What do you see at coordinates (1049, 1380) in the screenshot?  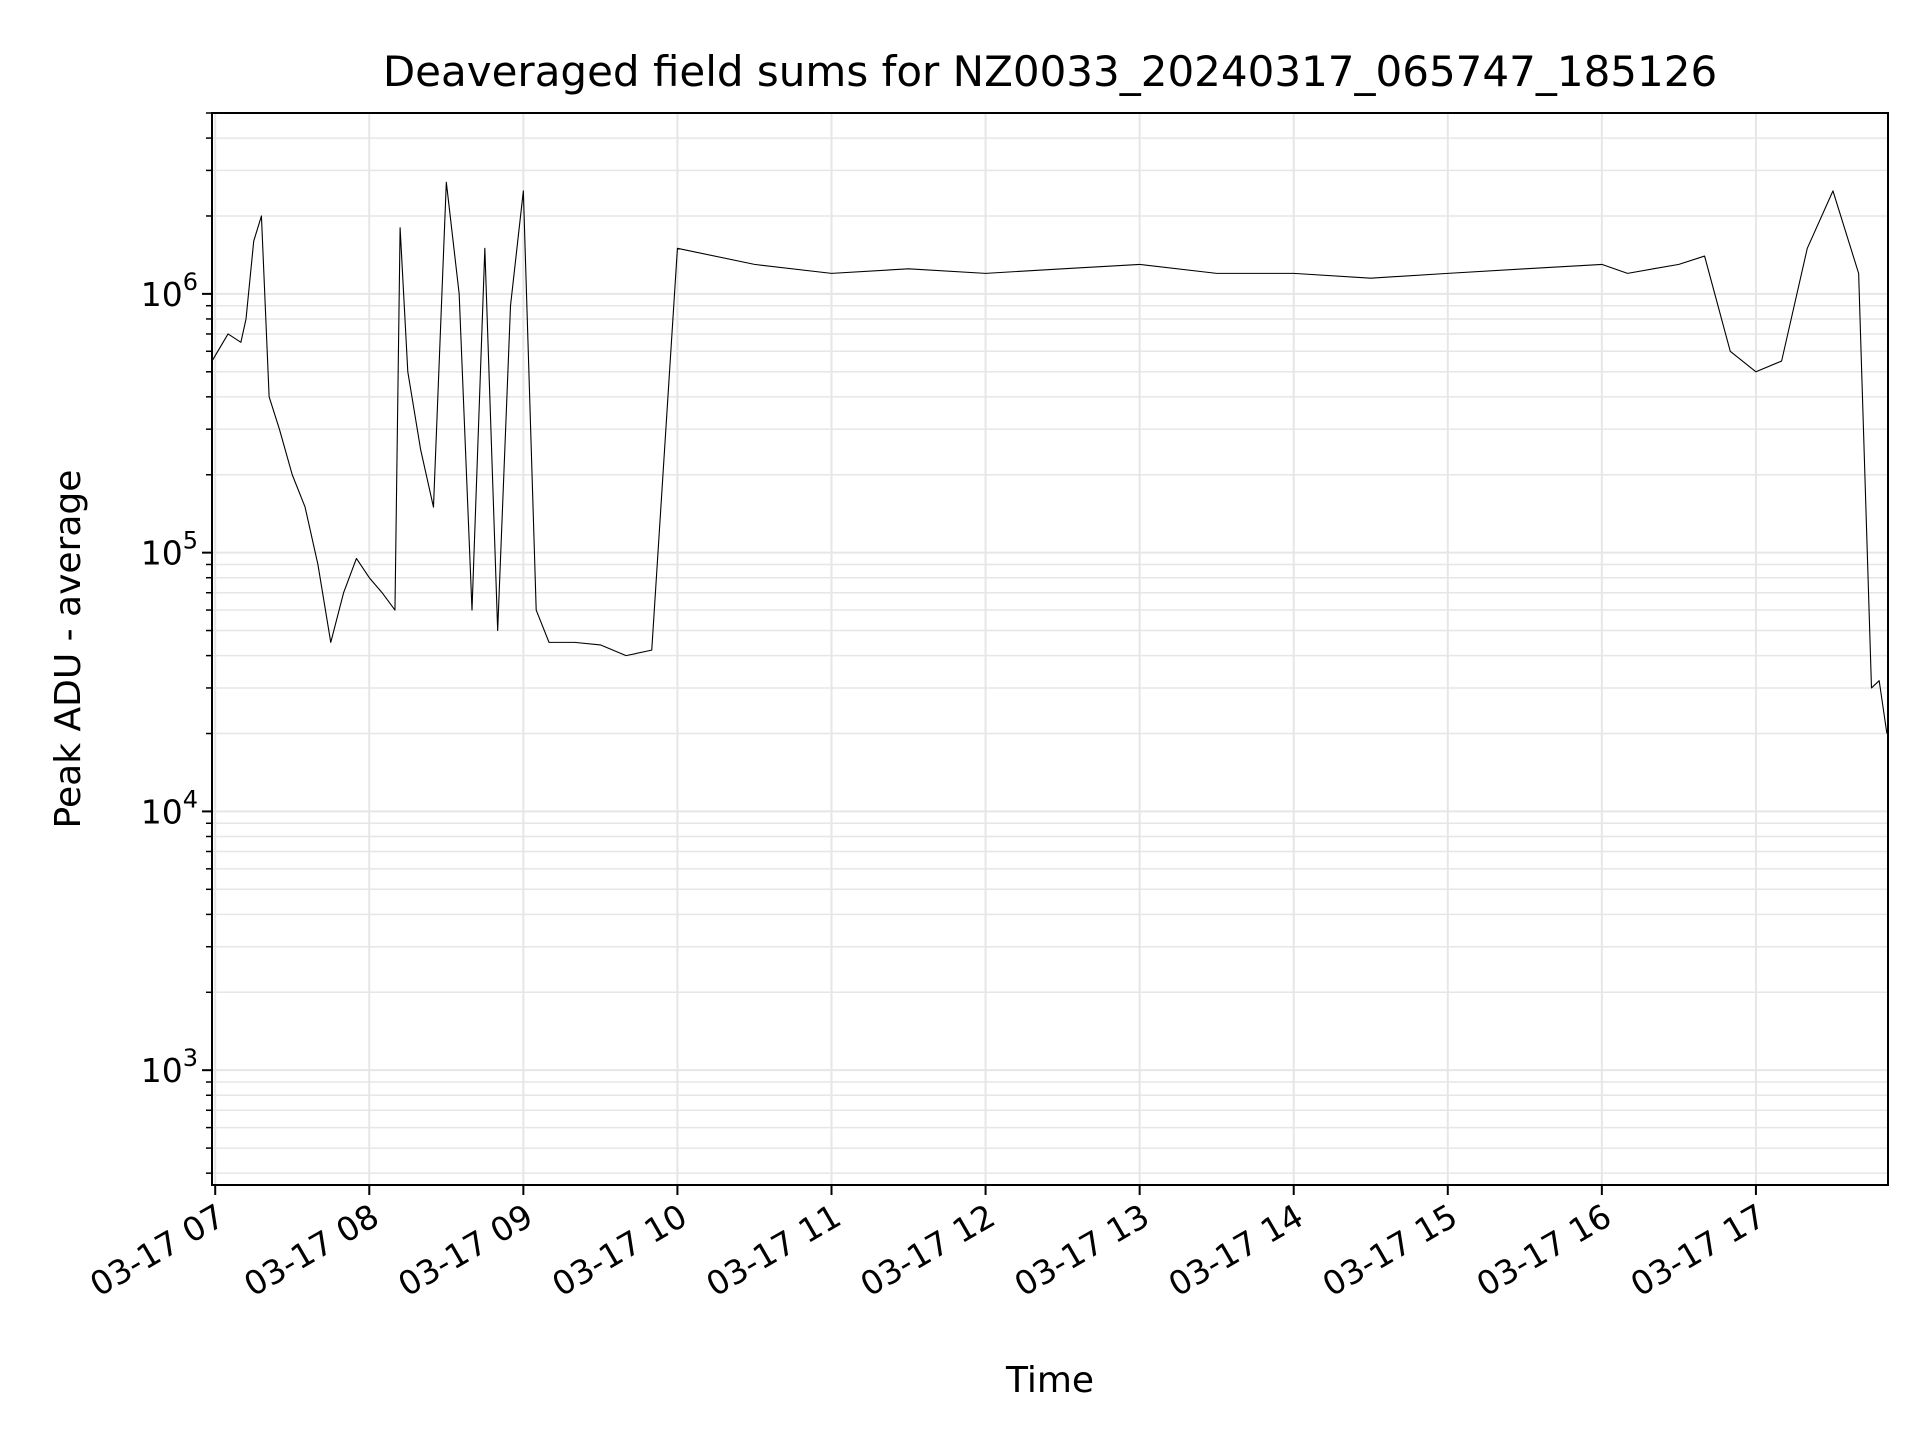 I see `x-axis-label: Time` at bounding box center [1049, 1380].